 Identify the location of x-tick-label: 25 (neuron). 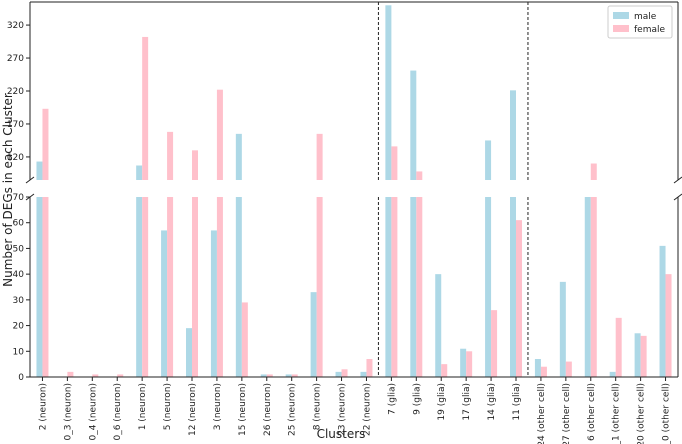
(293, 409).